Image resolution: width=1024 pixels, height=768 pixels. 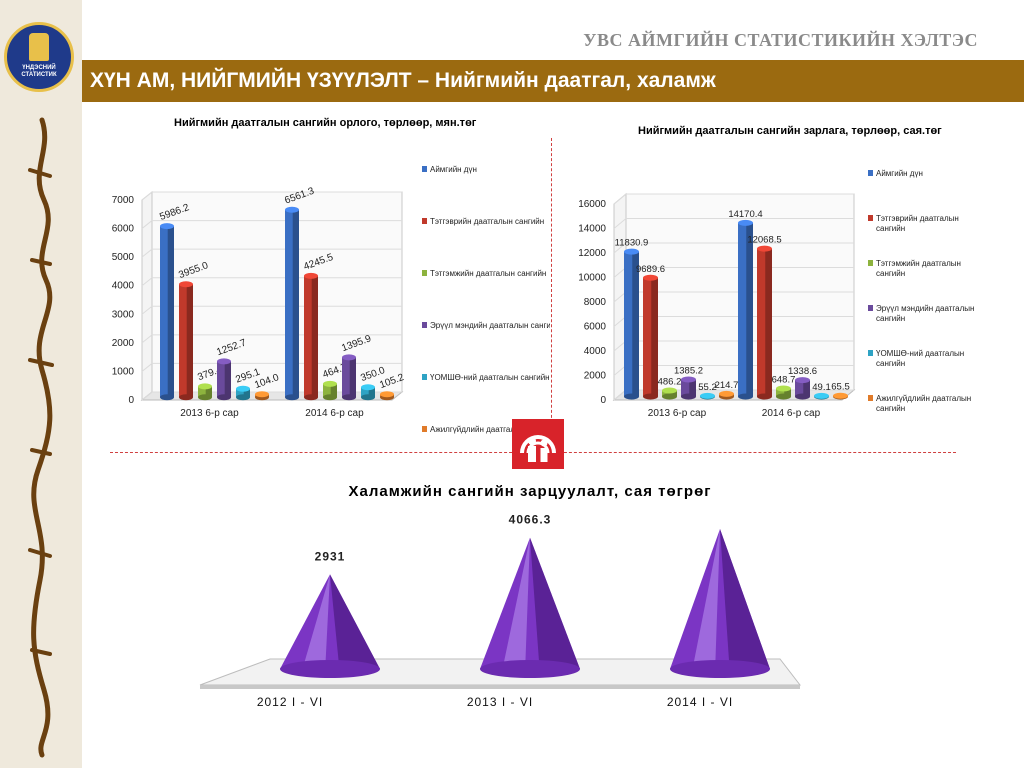 What do you see at coordinates (595, 351) in the screenshot?
I see `y-tick-label: 4000` at bounding box center [595, 351].